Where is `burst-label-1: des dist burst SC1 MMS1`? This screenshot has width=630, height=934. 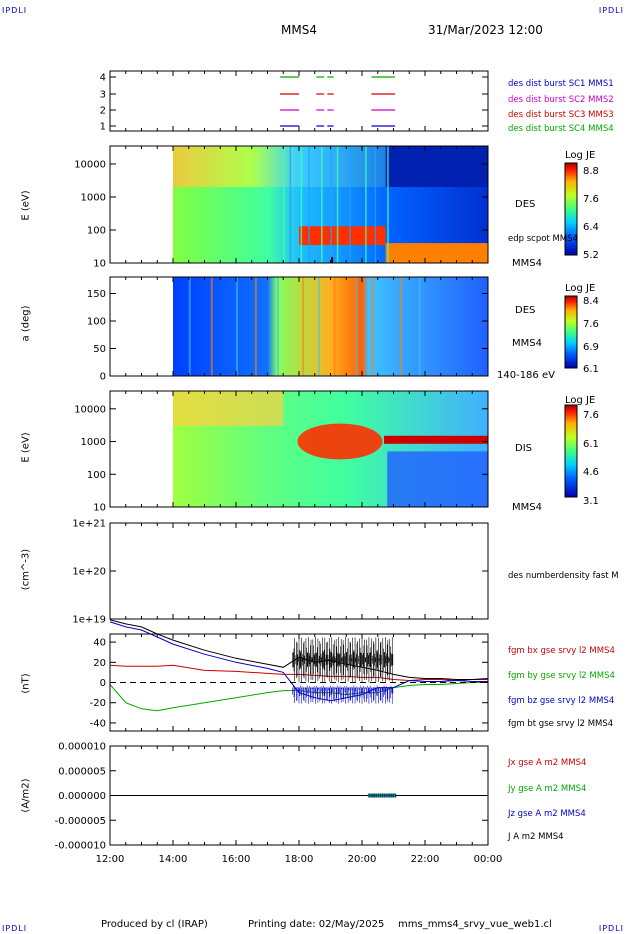 burst-label-1: des dist burst SC1 MMS1 is located at coordinates (561, 84).